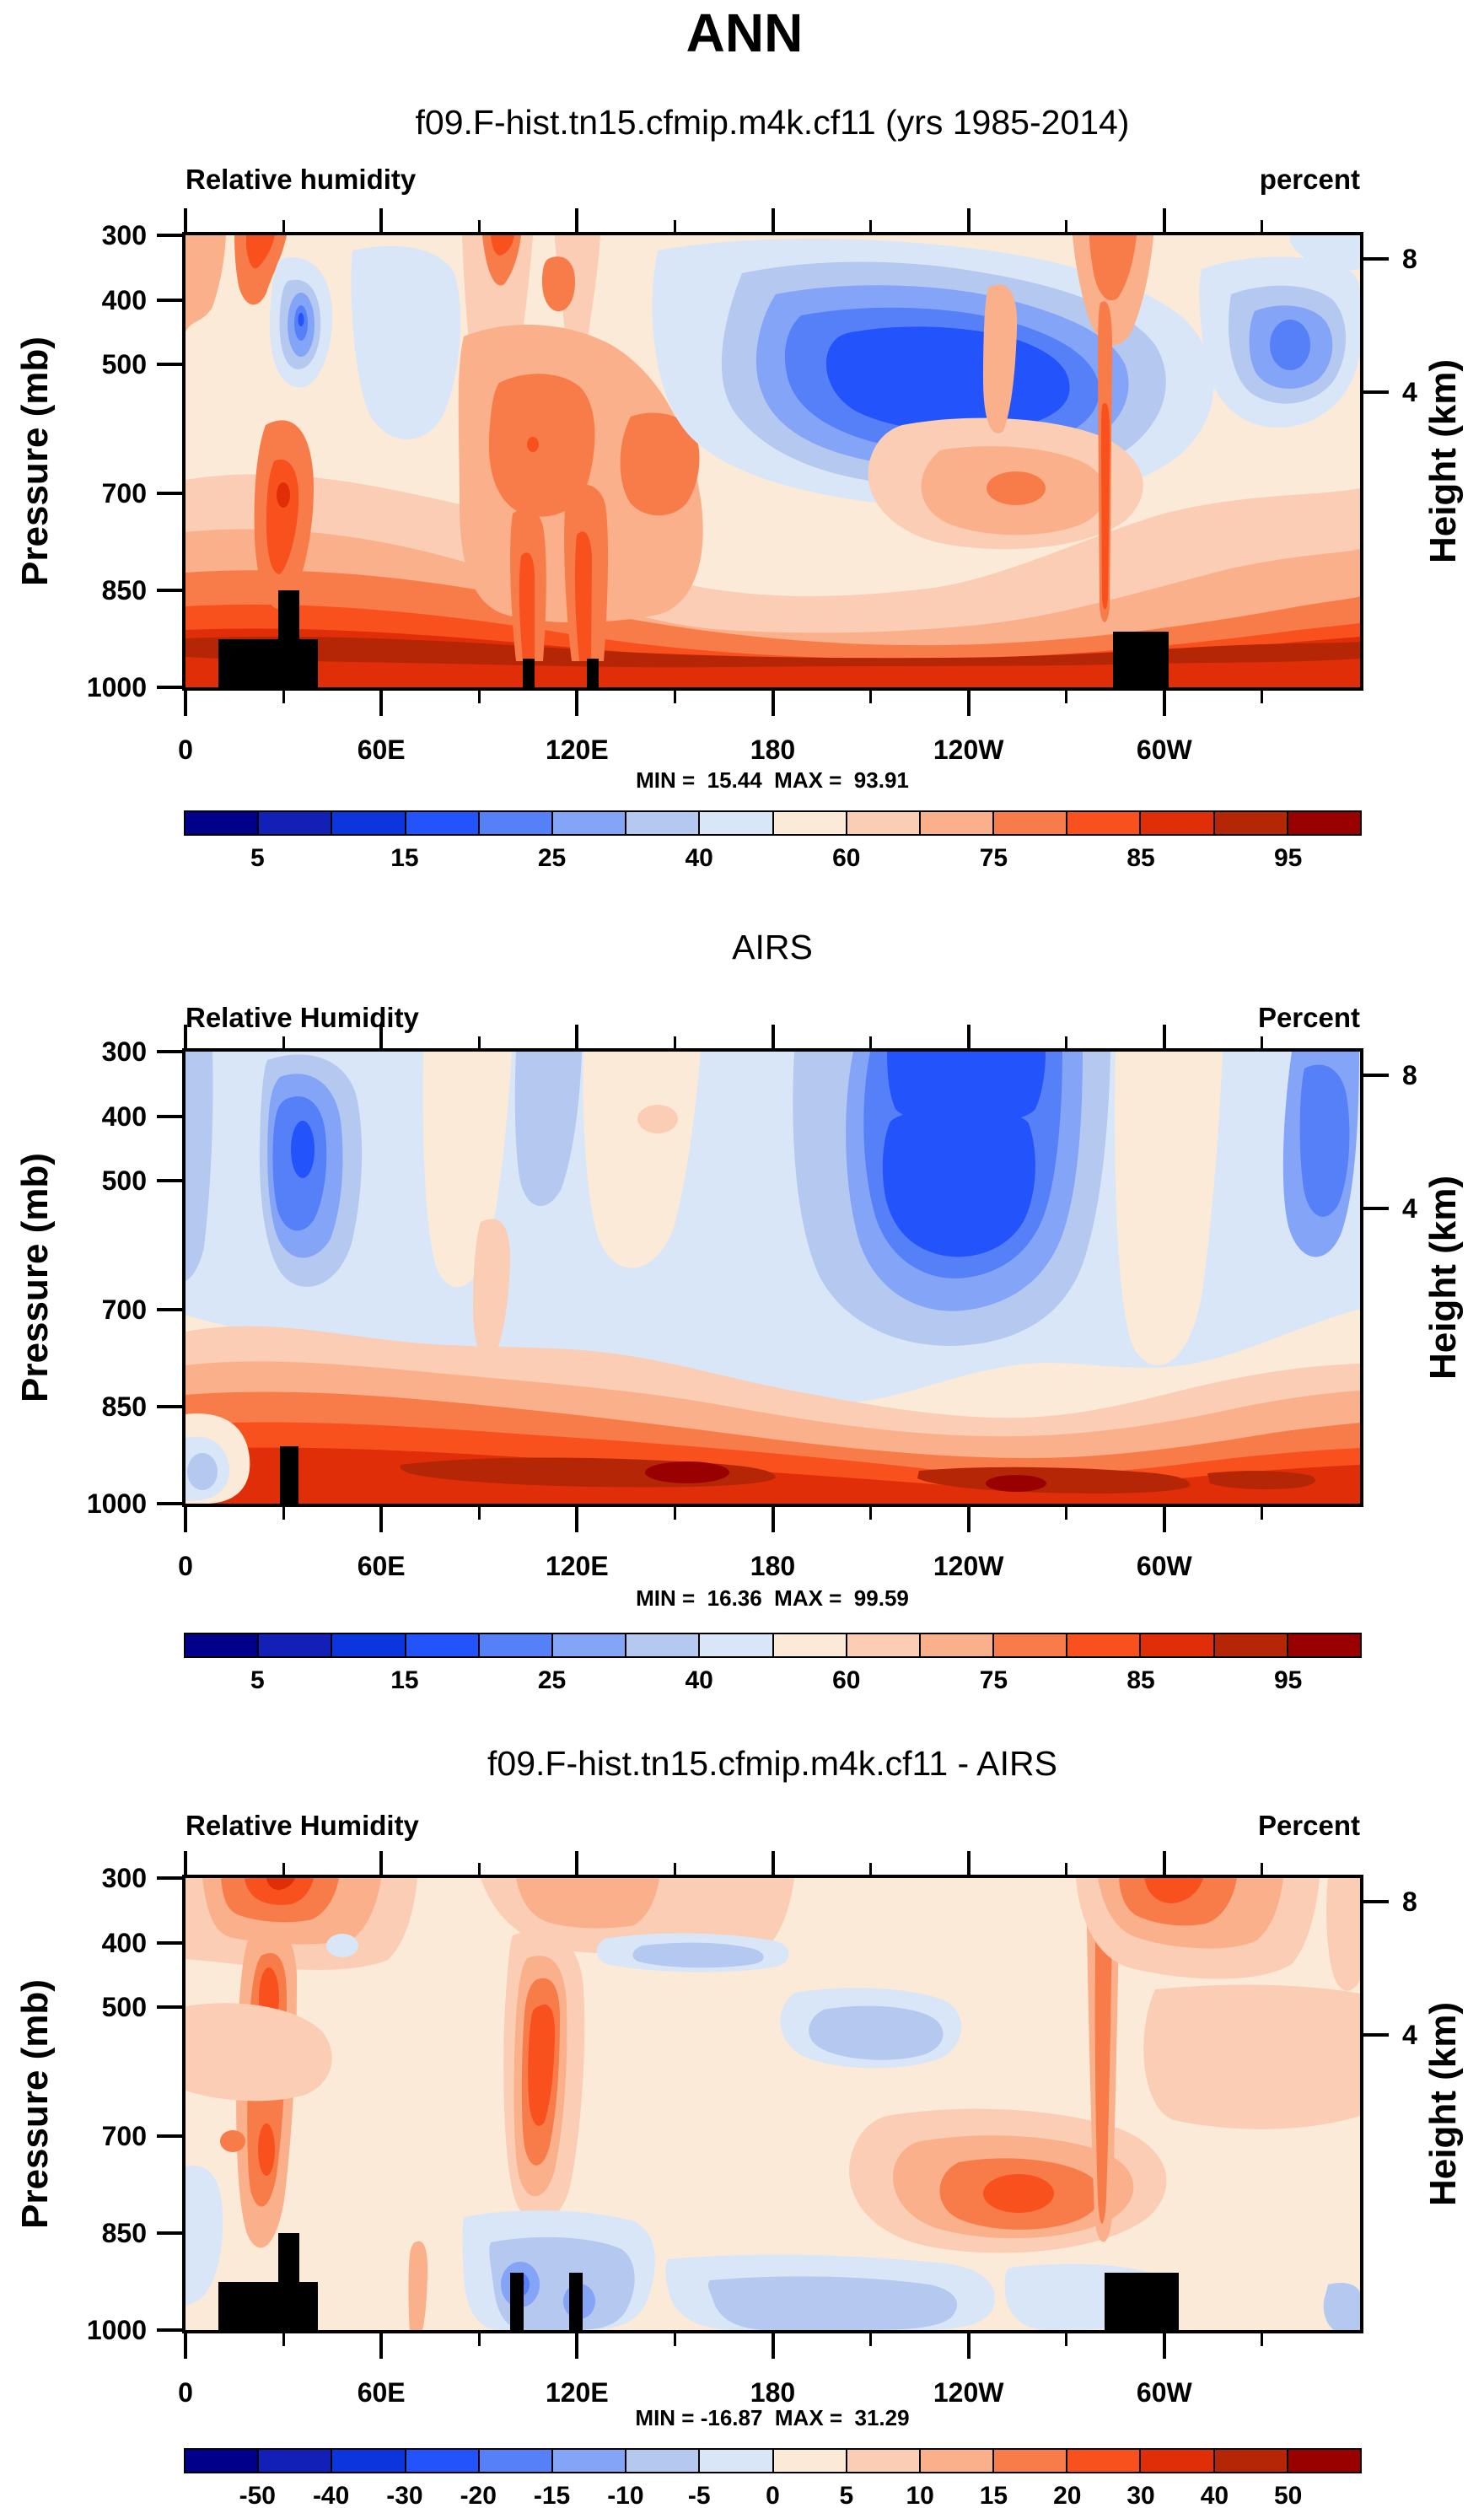  What do you see at coordinates (381, 2392) in the screenshot?
I see `x-tick-label: 60E` at bounding box center [381, 2392].